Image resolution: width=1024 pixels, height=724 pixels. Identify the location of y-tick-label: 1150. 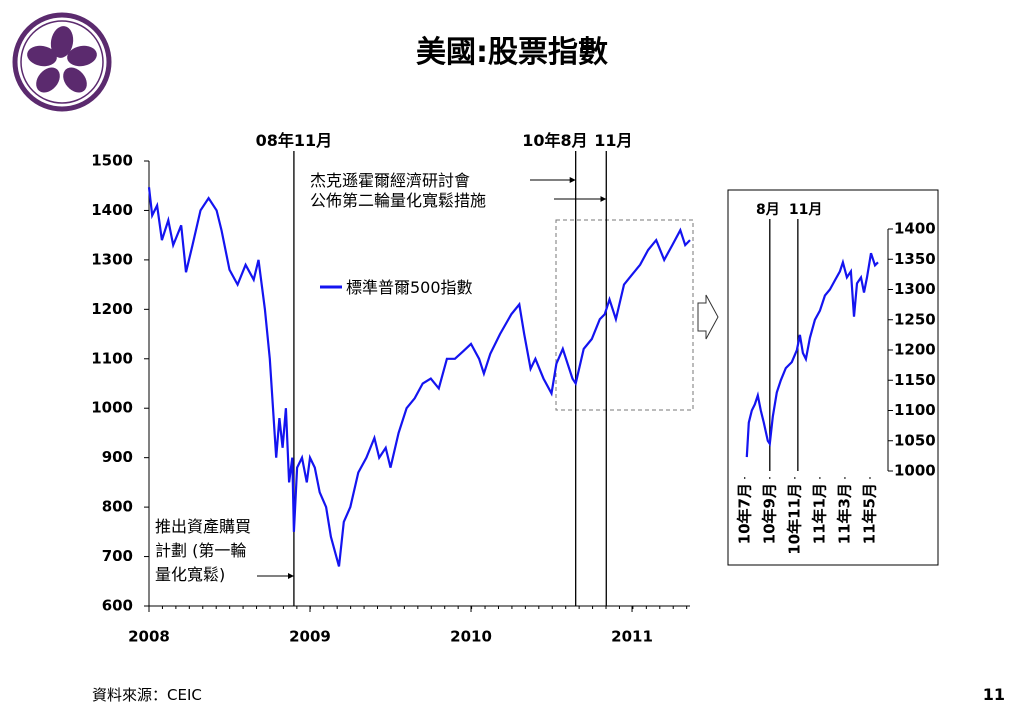
(915, 380).